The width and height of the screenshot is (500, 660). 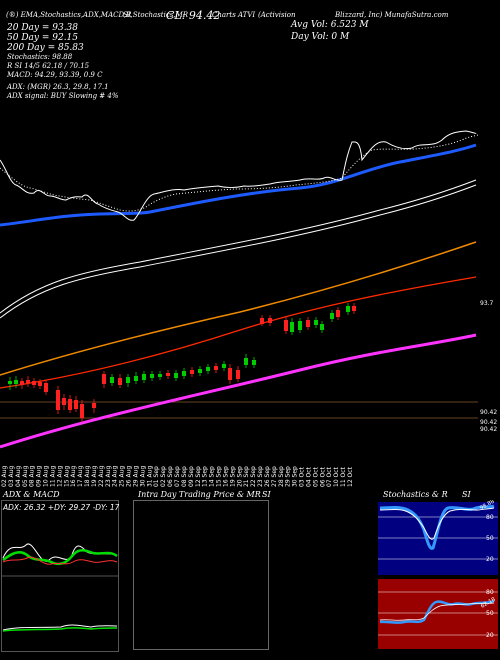 What do you see at coordinates (295, 476) in the screenshot?
I see `x-axis-date-label: 30 Sep` at bounding box center [295, 476].